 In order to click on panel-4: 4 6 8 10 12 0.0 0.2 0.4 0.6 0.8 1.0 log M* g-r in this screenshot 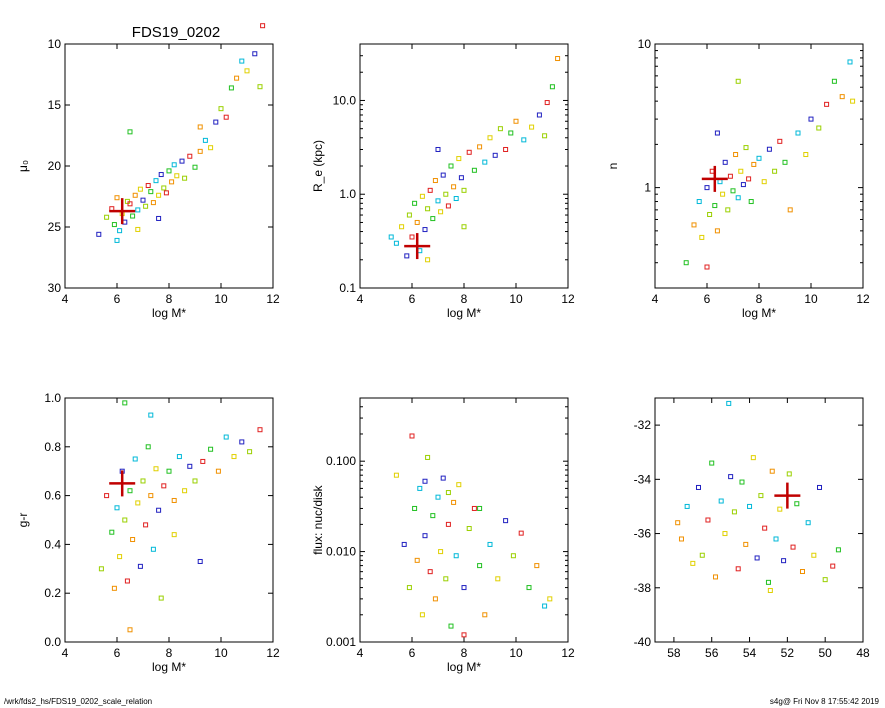, I will do `click(148, 532)`.